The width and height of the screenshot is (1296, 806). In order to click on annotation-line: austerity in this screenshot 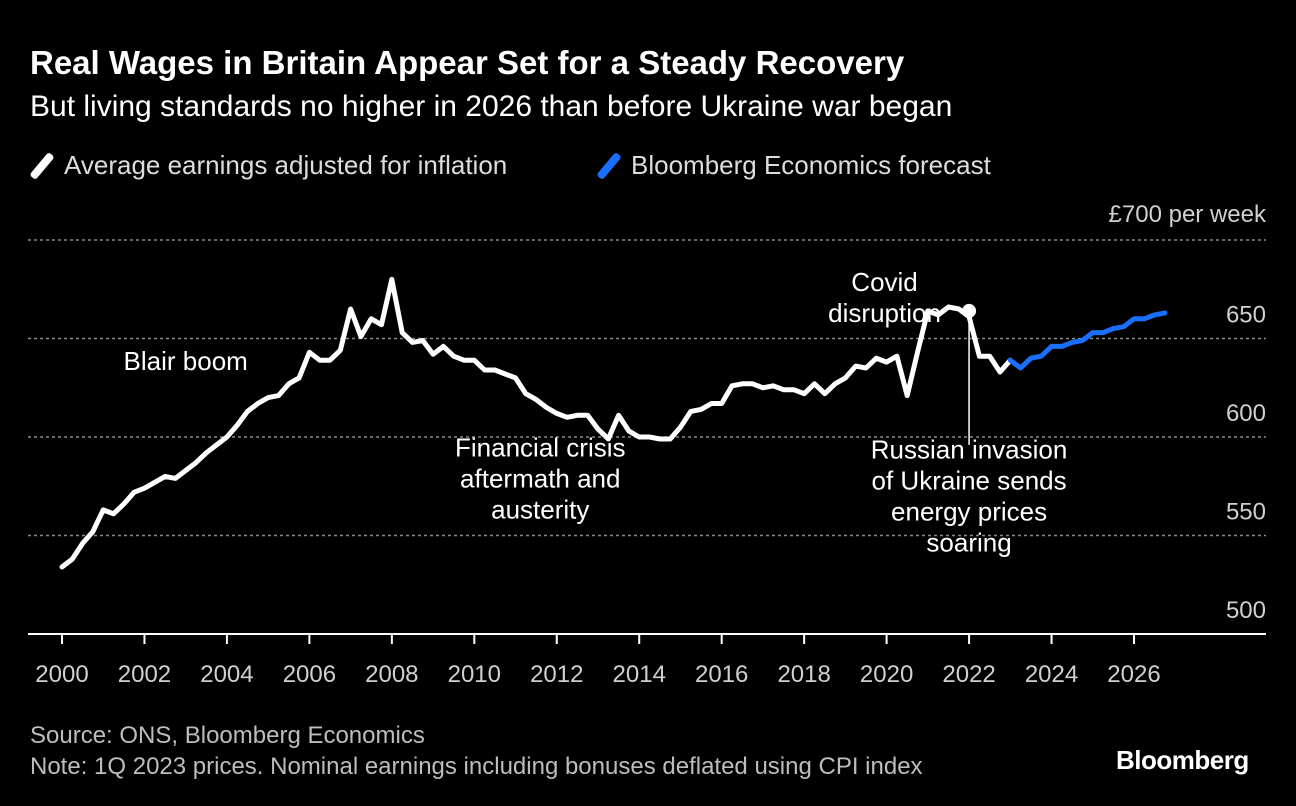, I will do `click(540, 510)`.